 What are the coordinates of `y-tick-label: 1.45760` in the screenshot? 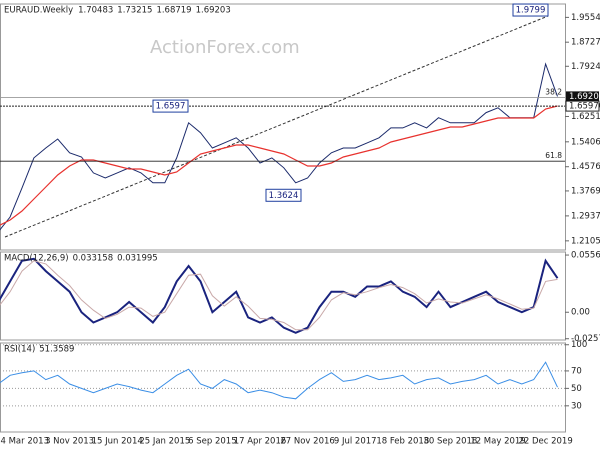 It's located at (585, 167).